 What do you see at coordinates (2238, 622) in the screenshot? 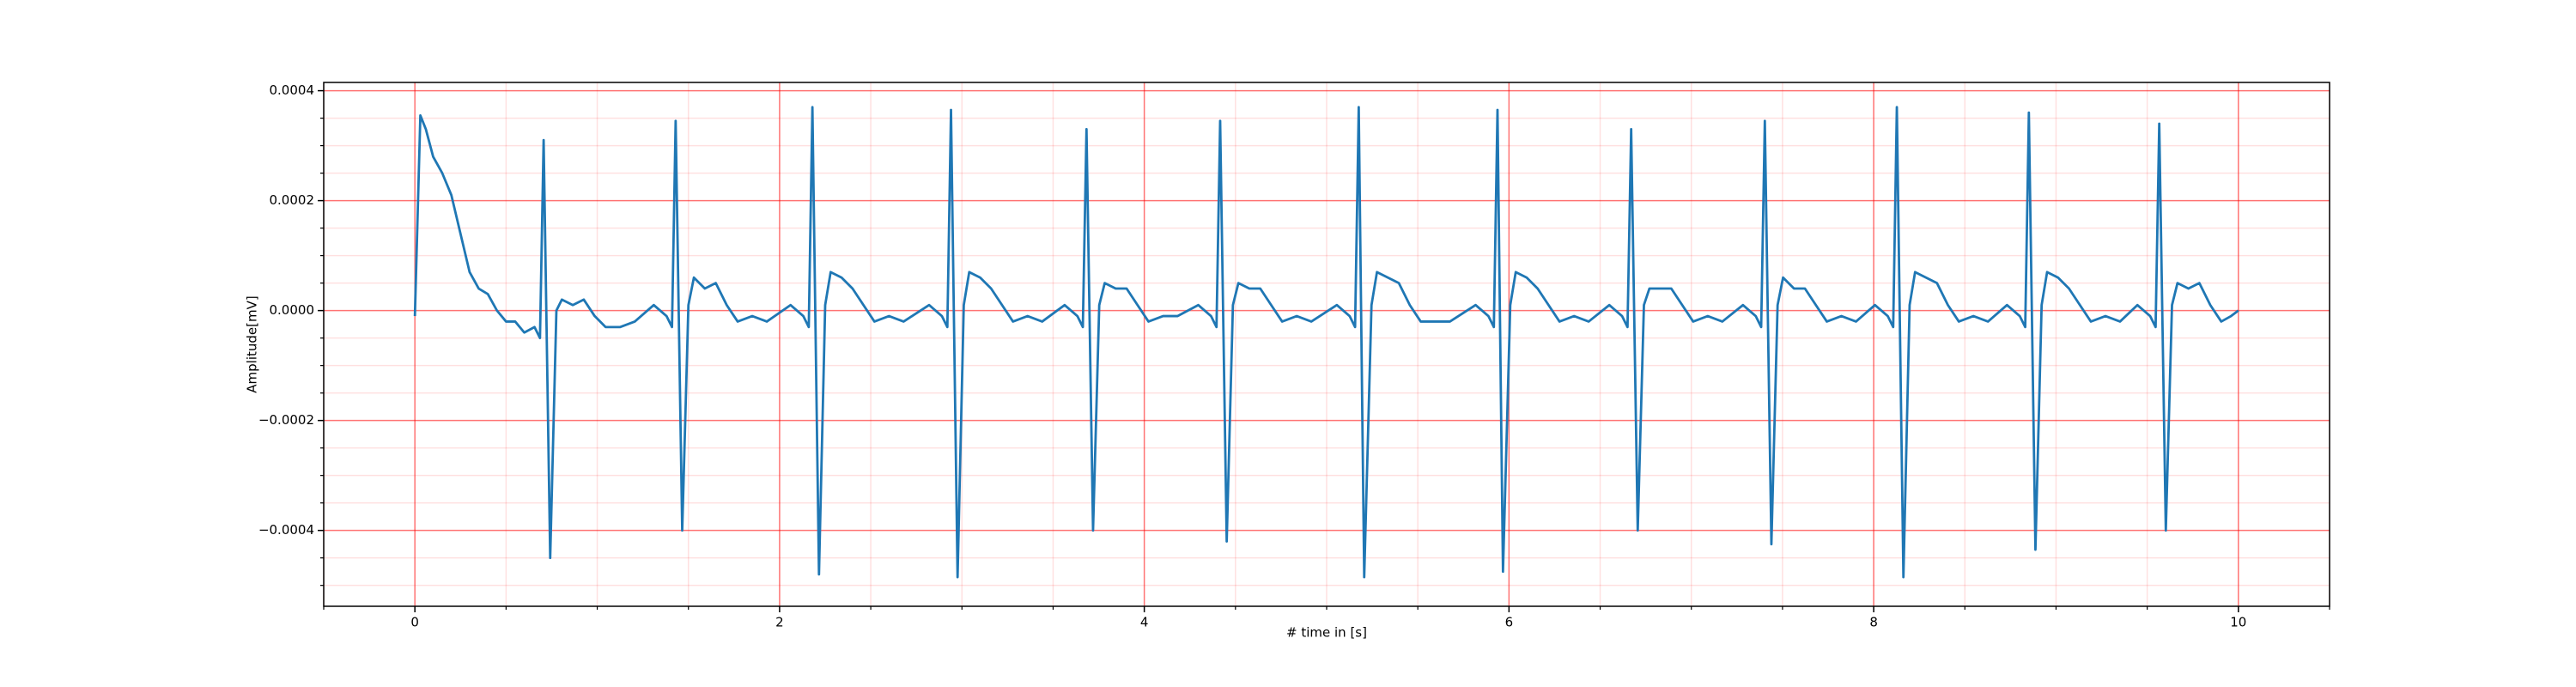
I see `x-tick-label: 10` at bounding box center [2238, 622].